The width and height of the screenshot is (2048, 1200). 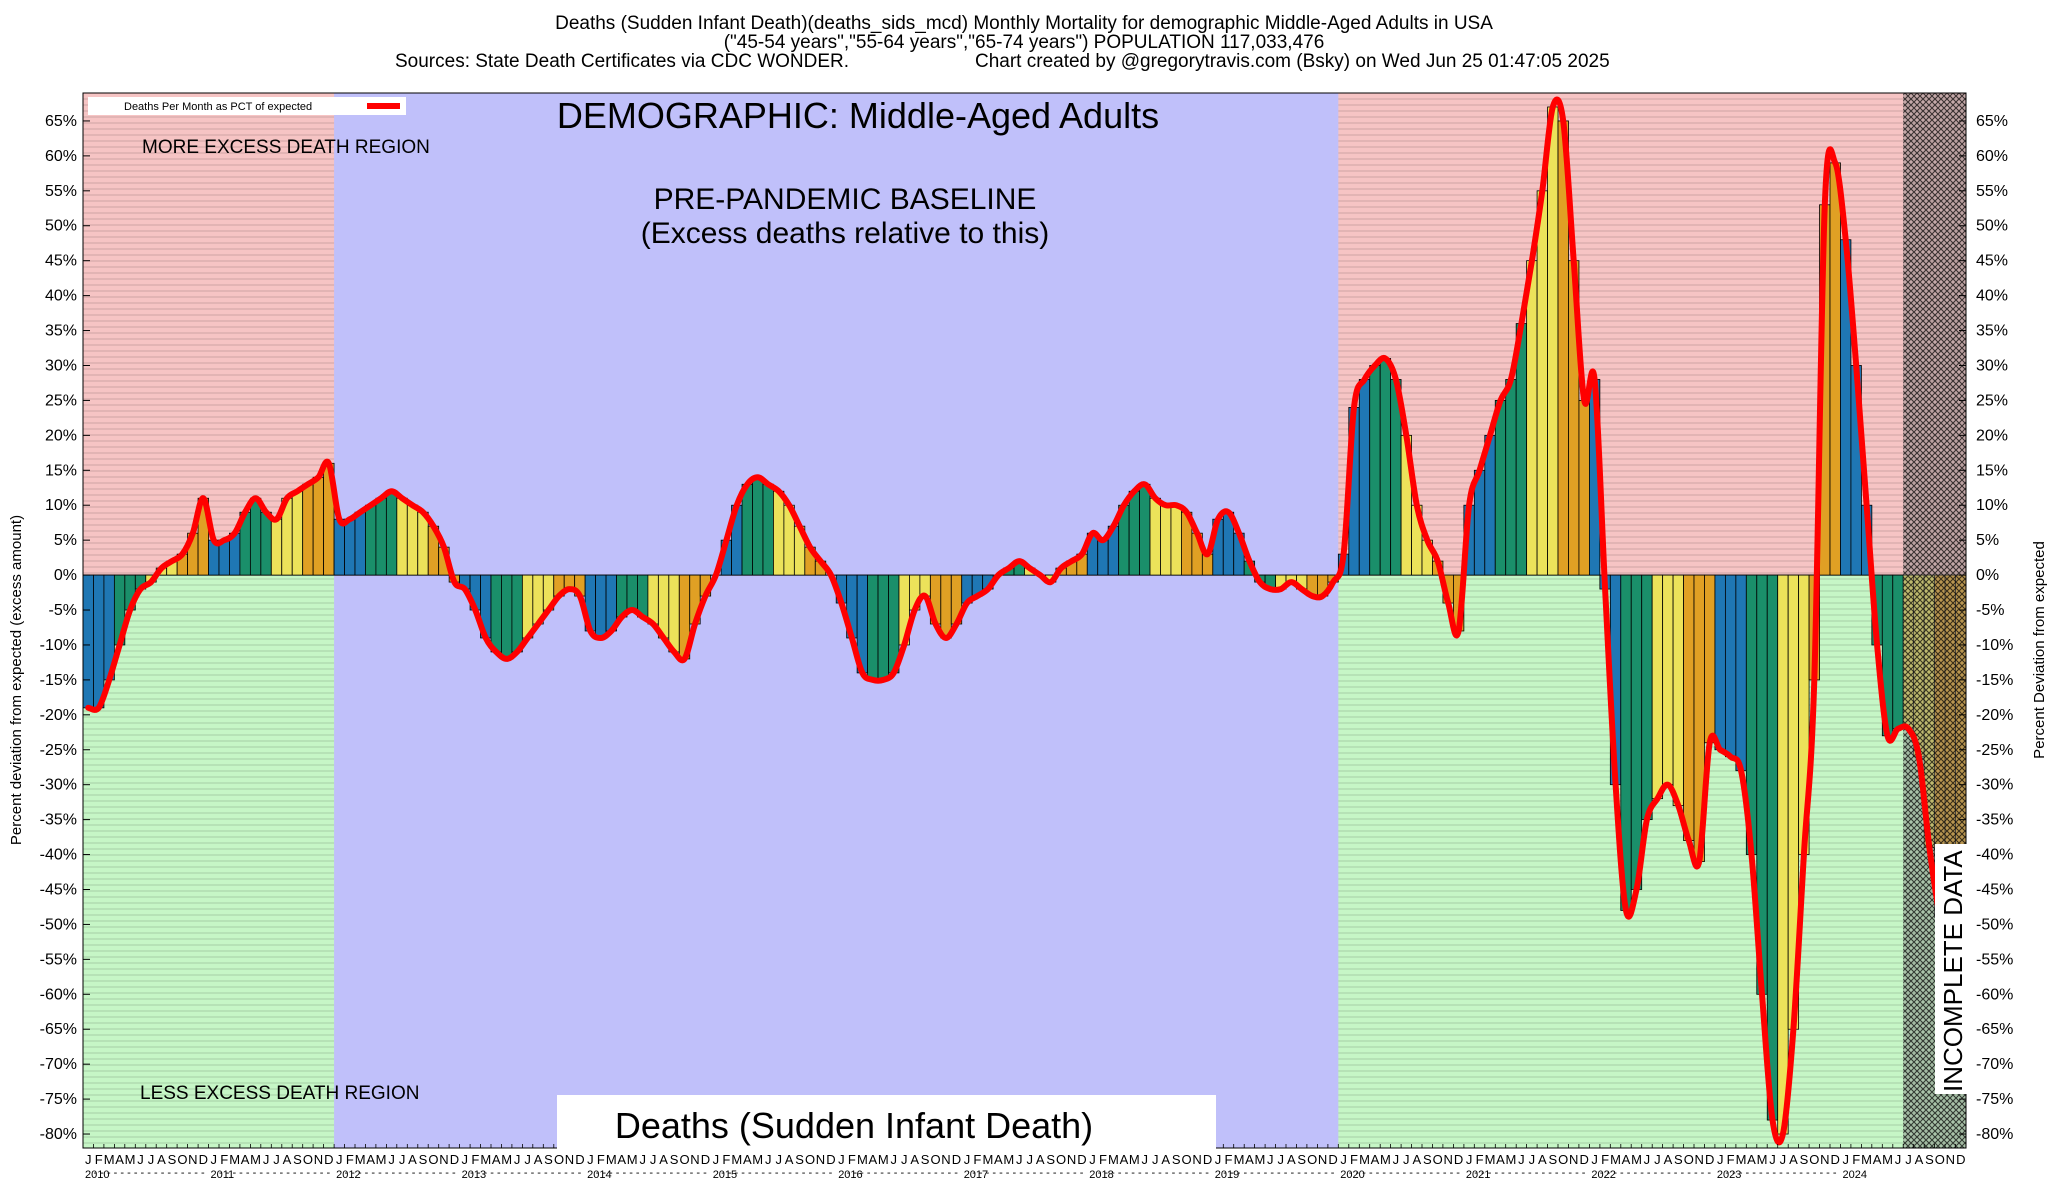 What do you see at coordinates (63, 610) in the screenshot?
I see `y-tick-label-left: -5%` at bounding box center [63, 610].